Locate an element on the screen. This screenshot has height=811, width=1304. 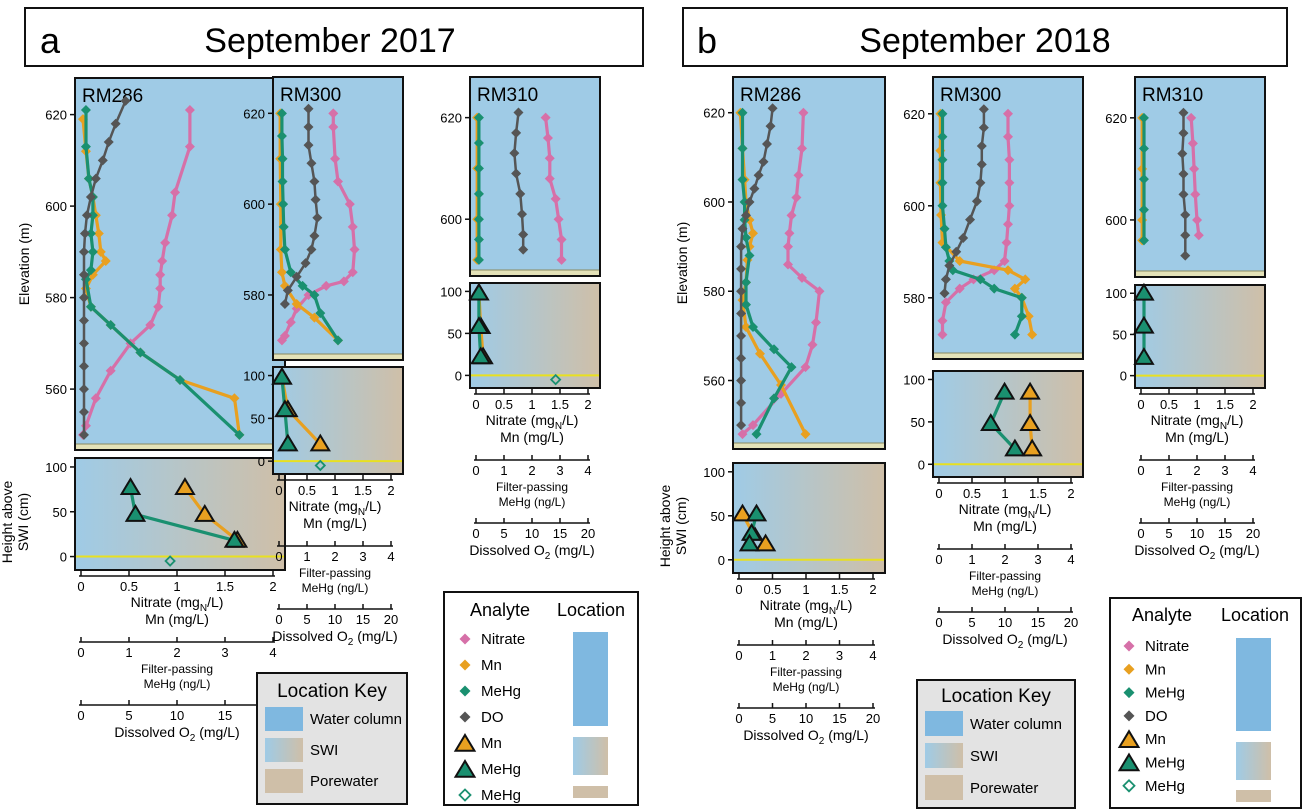
xaxis3-tick-label-b-rm286-0: 0 is located at coordinates (738, 718).